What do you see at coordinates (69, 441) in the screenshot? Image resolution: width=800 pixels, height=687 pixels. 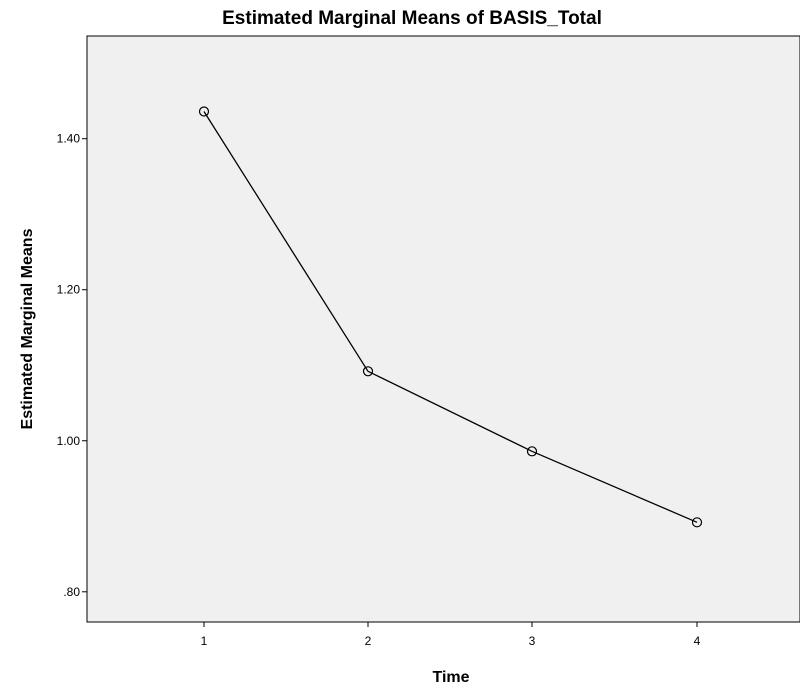 I see `y-tick-label: 1.00` at bounding box center [69, 441].